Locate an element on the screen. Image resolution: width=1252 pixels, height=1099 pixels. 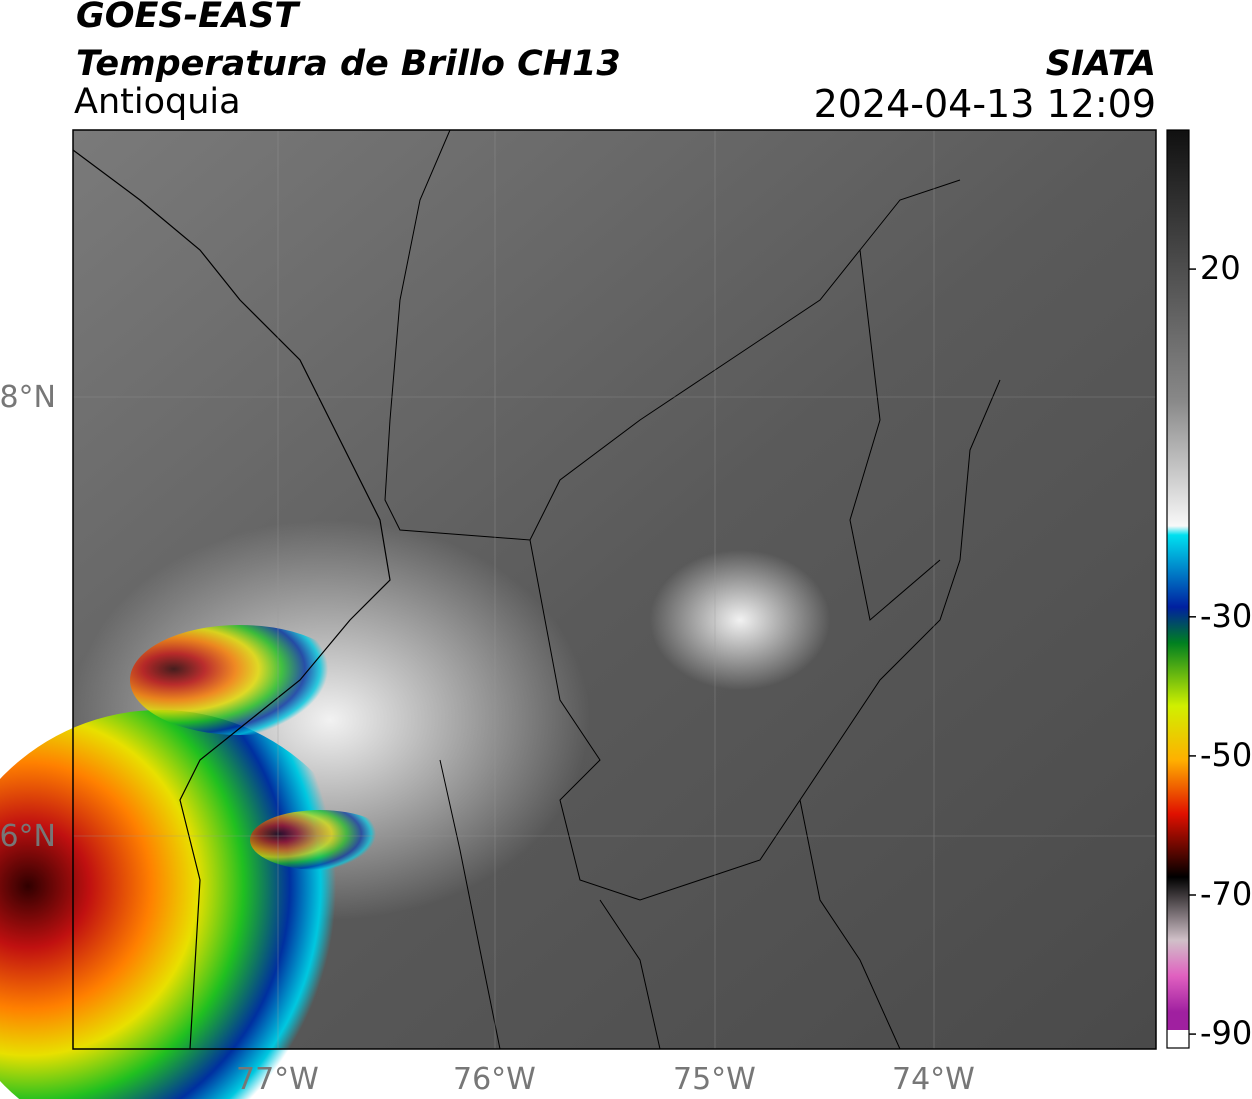
lon-label: 74°W is located at coordinates (933, 1079).